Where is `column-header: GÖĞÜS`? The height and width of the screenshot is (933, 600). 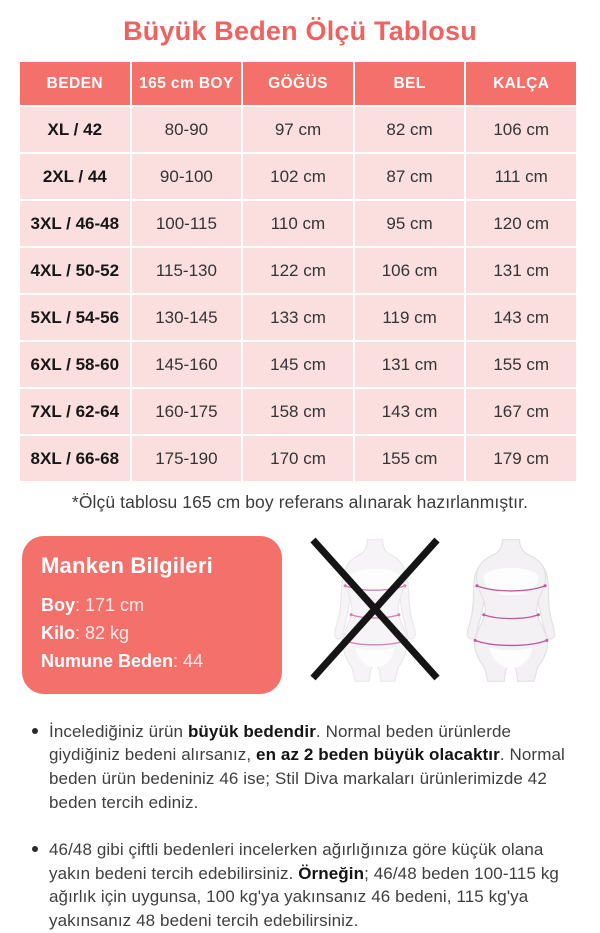 column-header: GÖĞÜS is located at coordinates (298, 83).